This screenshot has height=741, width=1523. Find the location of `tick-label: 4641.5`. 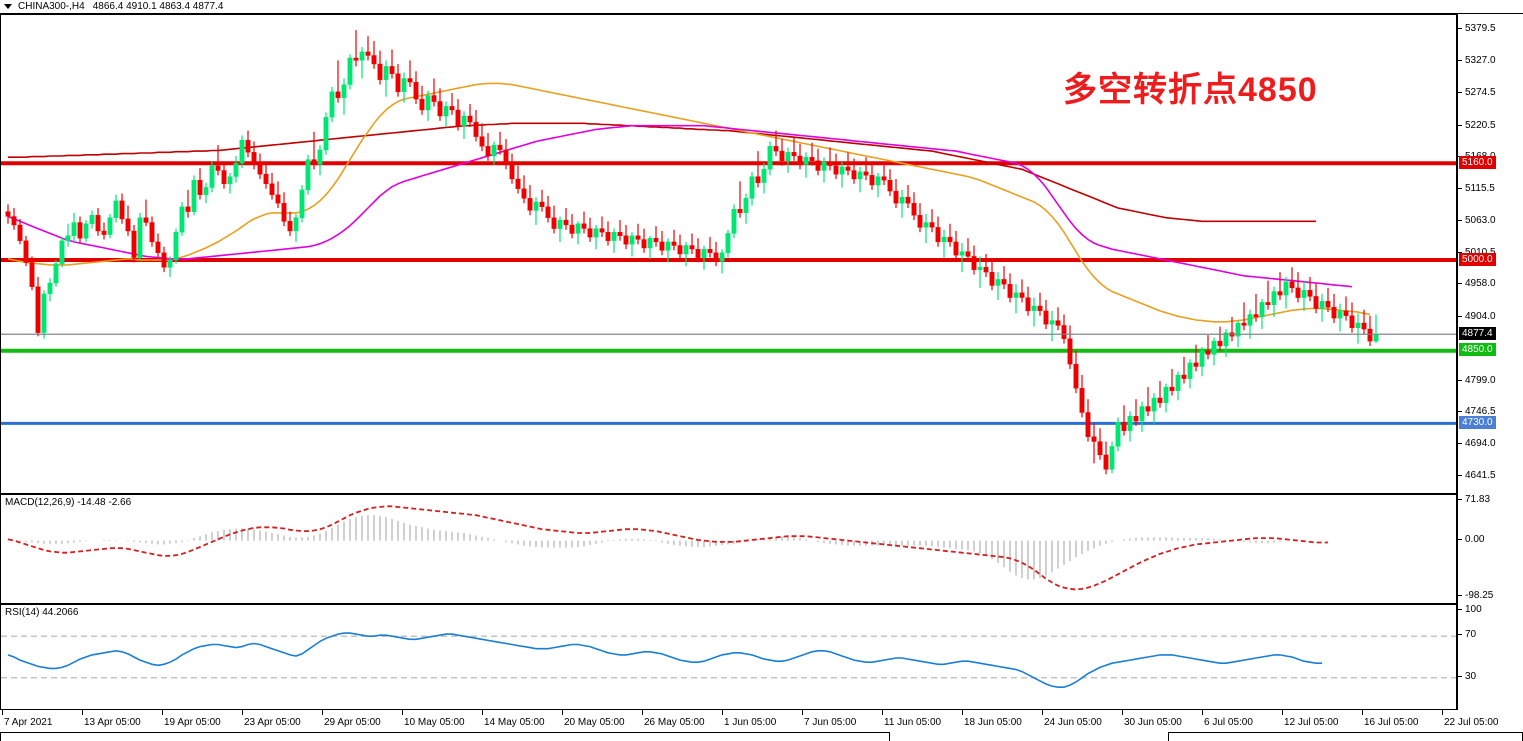

tick-label: 4641.5 is located at coordinates (1480, 475).